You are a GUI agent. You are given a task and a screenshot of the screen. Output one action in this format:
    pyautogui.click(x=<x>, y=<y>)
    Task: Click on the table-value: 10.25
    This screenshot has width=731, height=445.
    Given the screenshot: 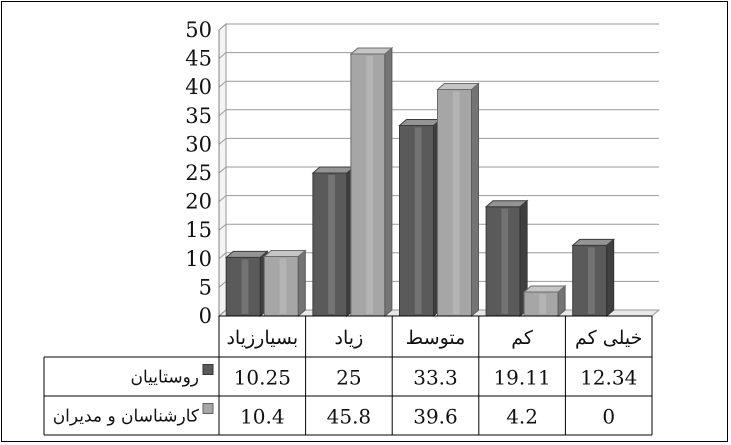 What is the action you would take?
    pyautogui.click(x=262, y=378)
    